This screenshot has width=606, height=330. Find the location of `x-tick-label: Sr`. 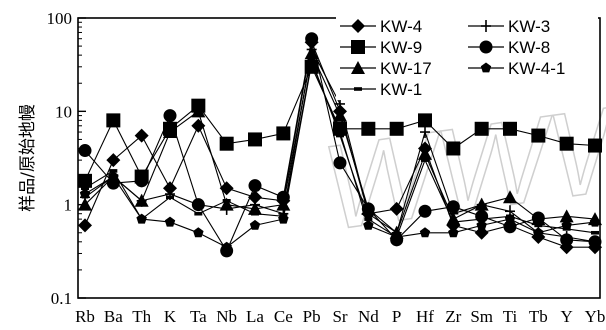

x-tick-label: Sr is located at coordinates (339, 316).